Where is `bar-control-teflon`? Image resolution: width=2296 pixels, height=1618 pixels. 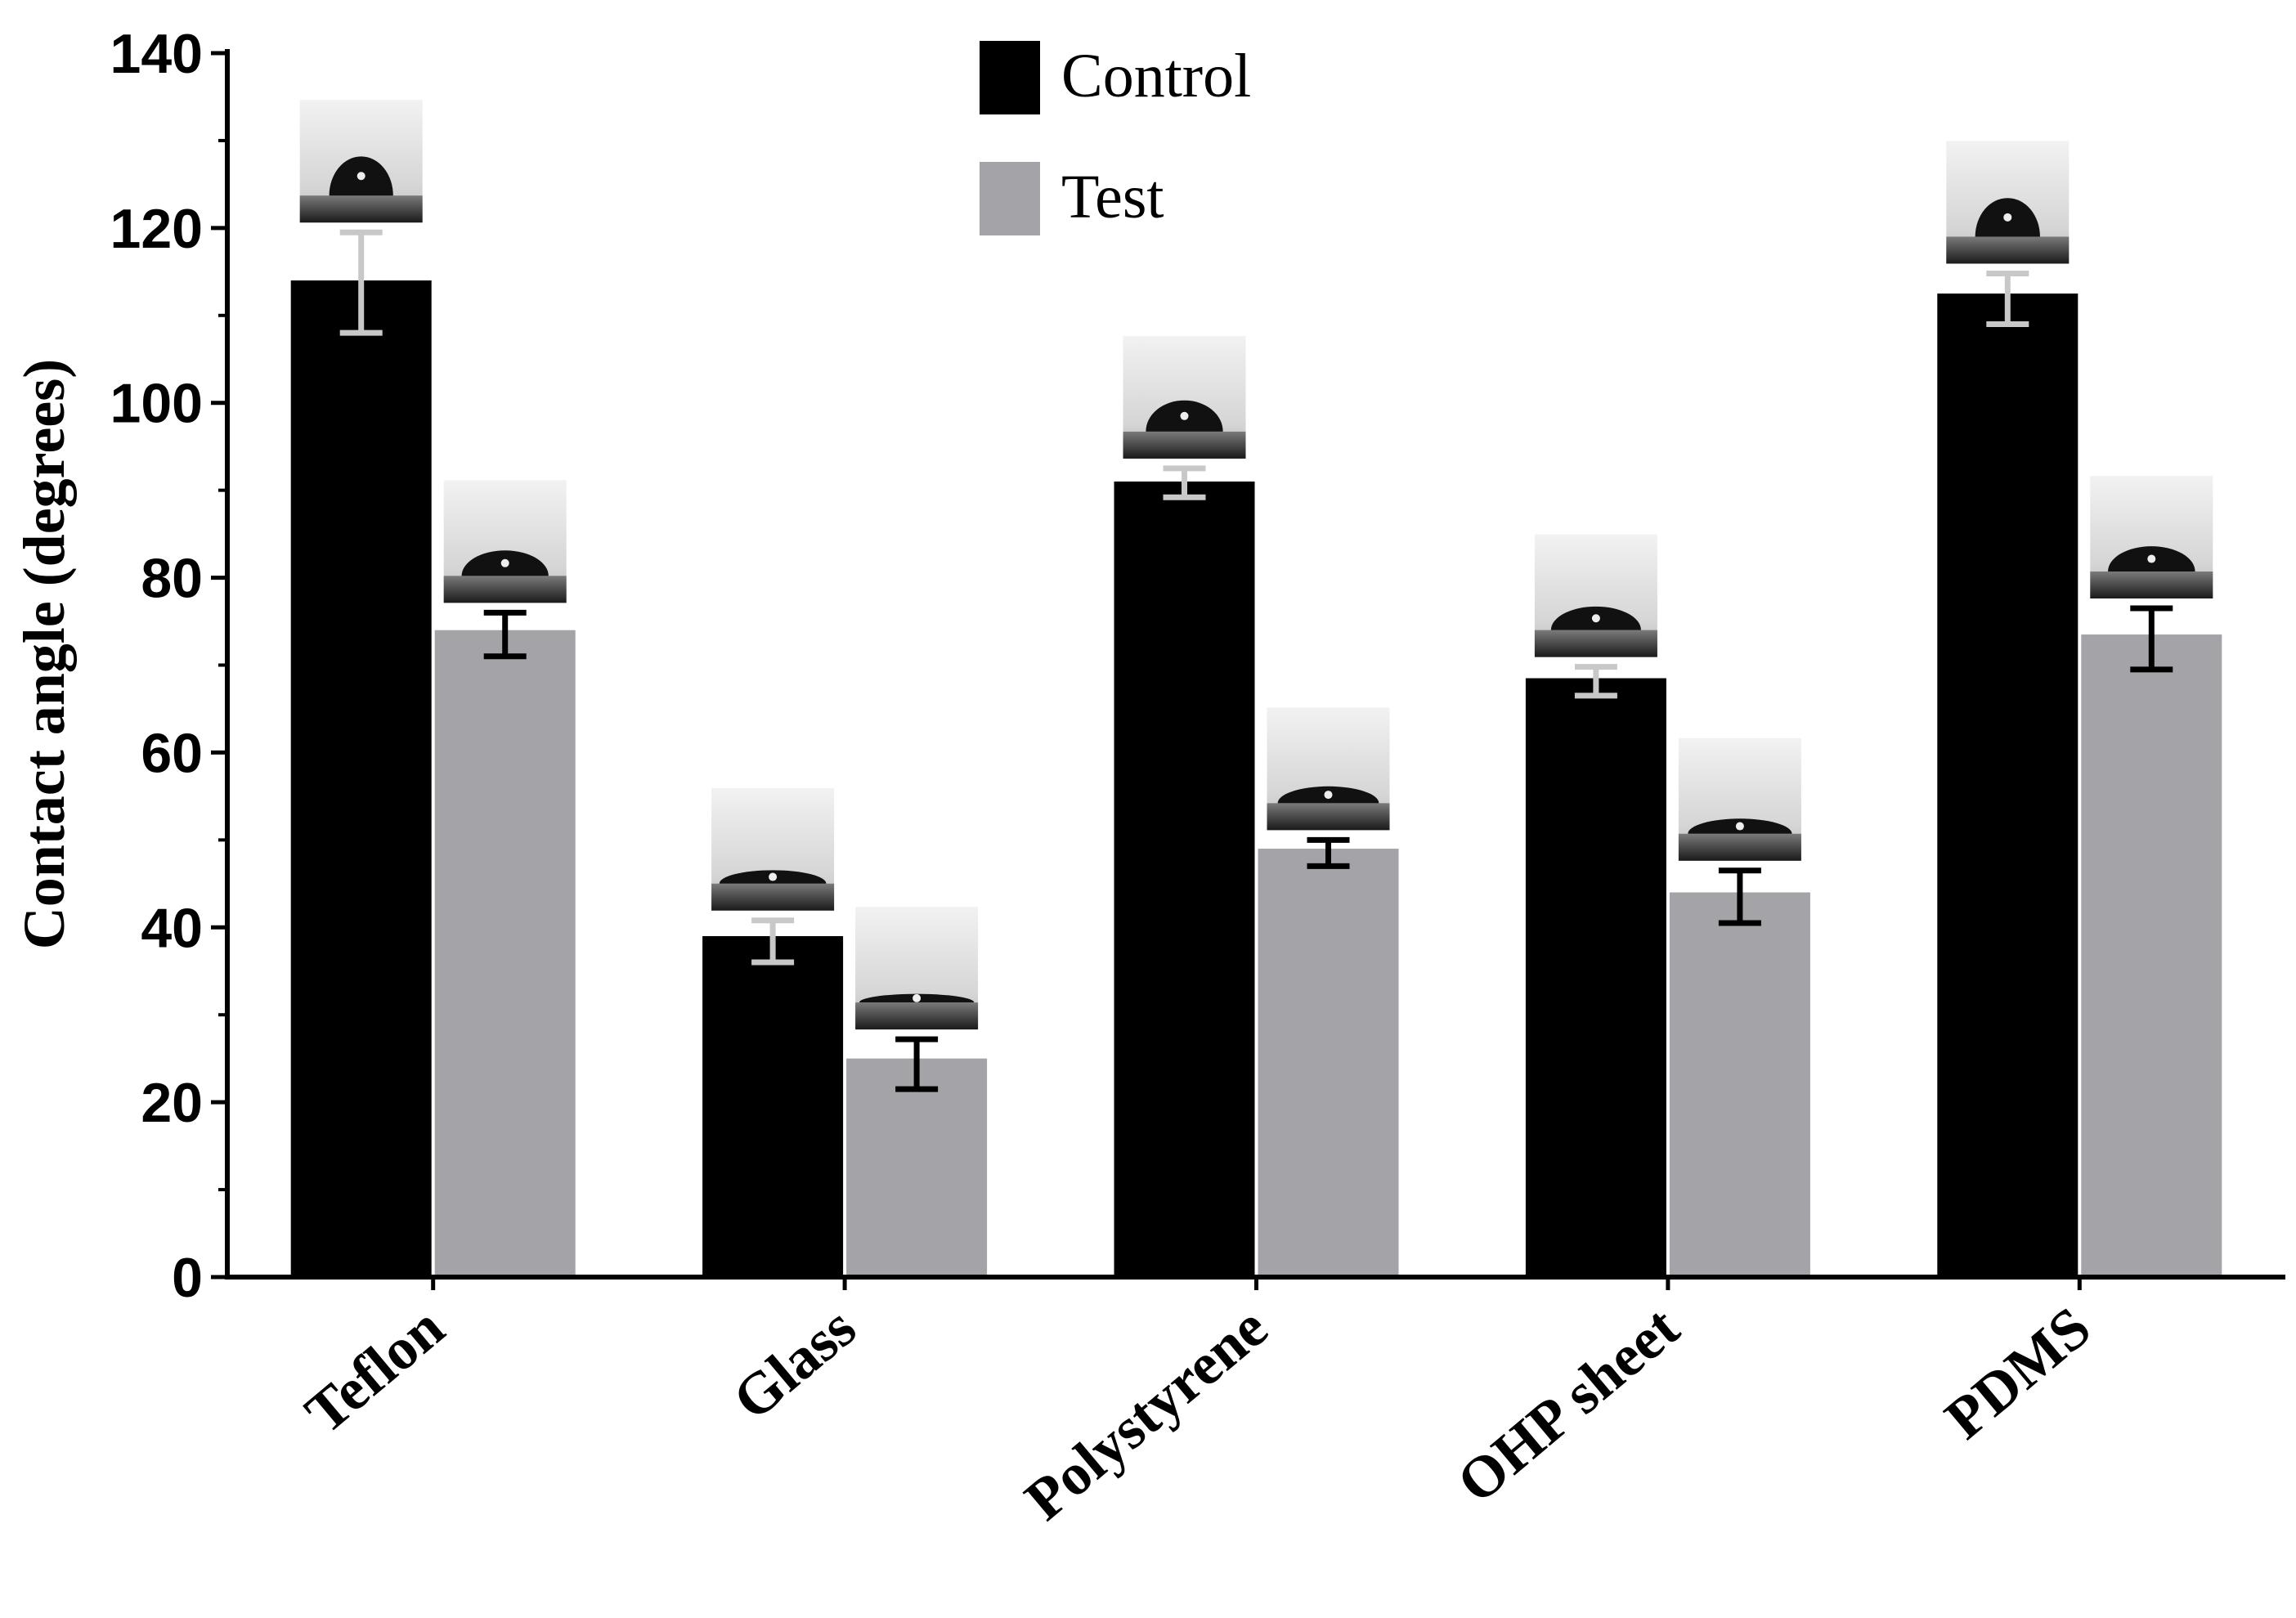
bar-control-teflon is located at coordinates (361, 778).